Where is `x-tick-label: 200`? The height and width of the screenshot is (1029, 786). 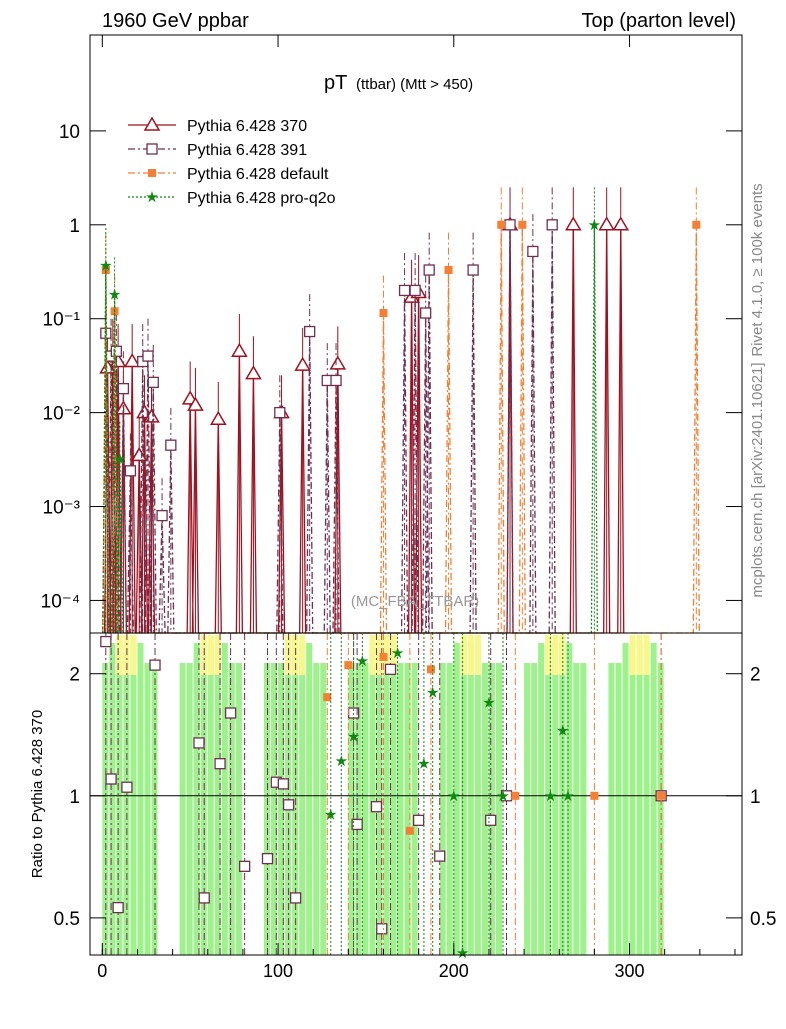
x-tick-label: 200 is located at coordinates (454, 971).